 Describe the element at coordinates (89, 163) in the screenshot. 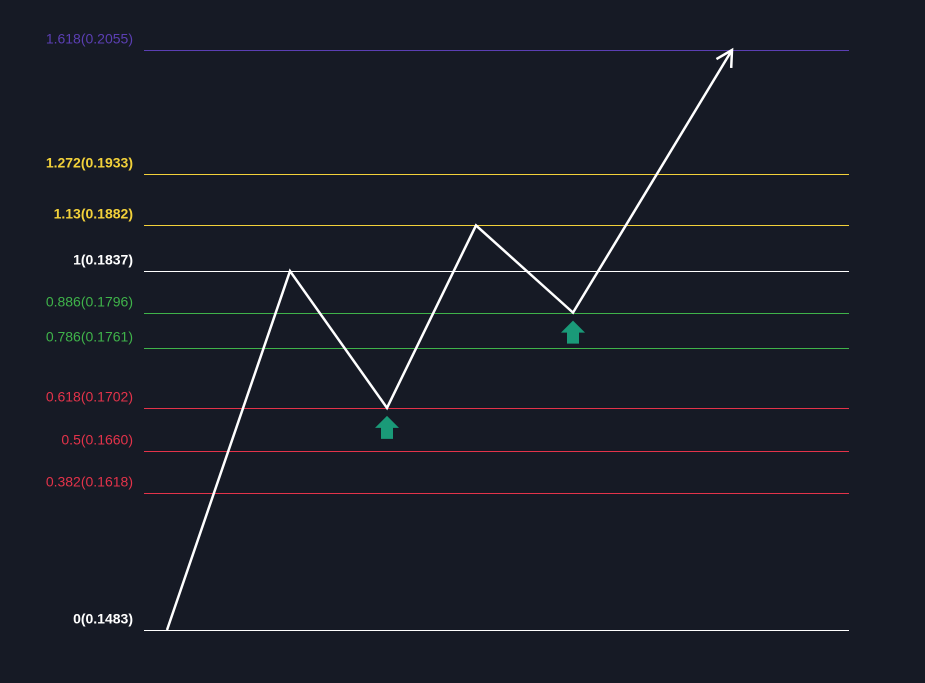

I see `fib-level-label: 1.272(0.1933)` at that location.